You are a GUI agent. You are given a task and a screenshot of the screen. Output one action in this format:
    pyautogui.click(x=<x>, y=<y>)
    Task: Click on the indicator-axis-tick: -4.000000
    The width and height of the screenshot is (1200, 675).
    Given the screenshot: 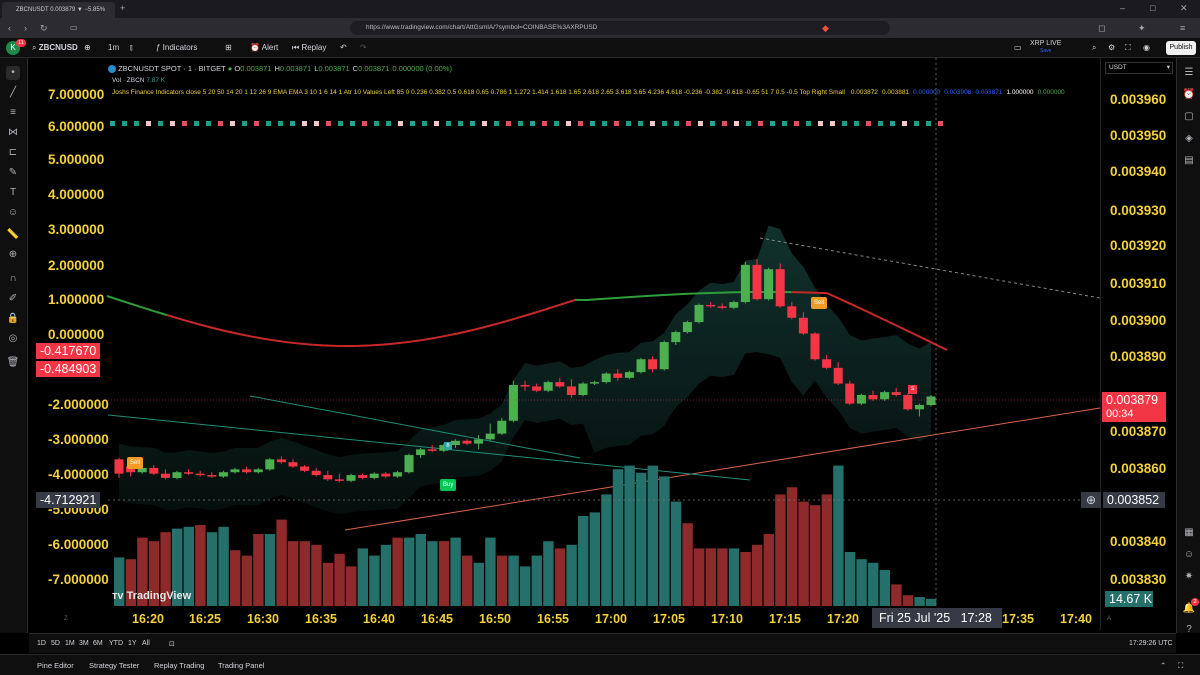 What is the action you would take?
    pyautogui.click(x=78, y=474)
    